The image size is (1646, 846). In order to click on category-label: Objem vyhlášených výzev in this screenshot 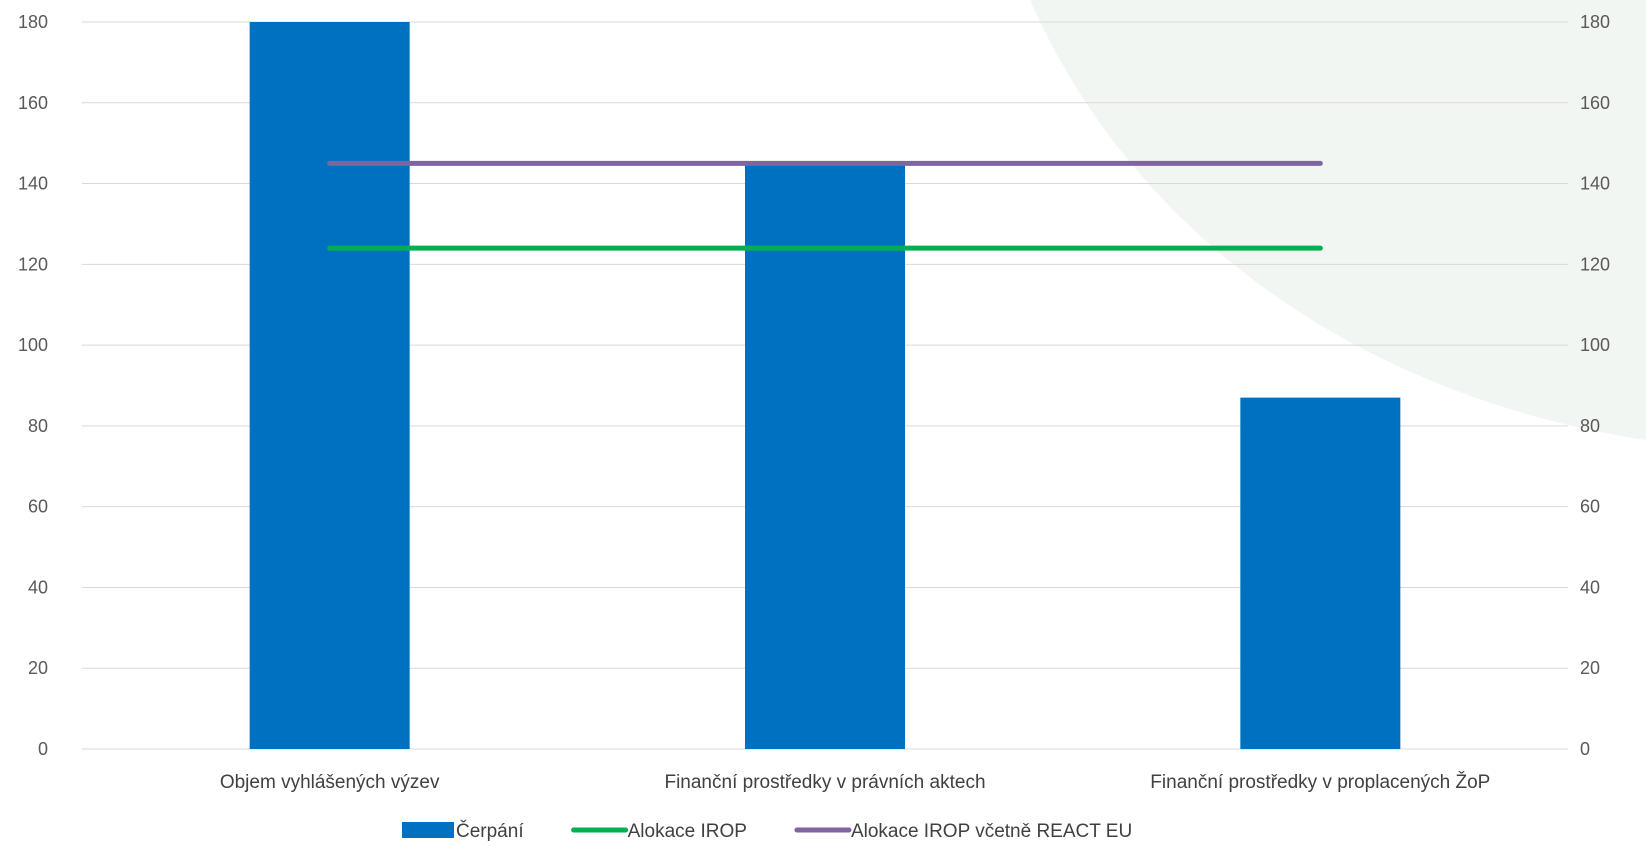, I will do `click(330, 782)`.